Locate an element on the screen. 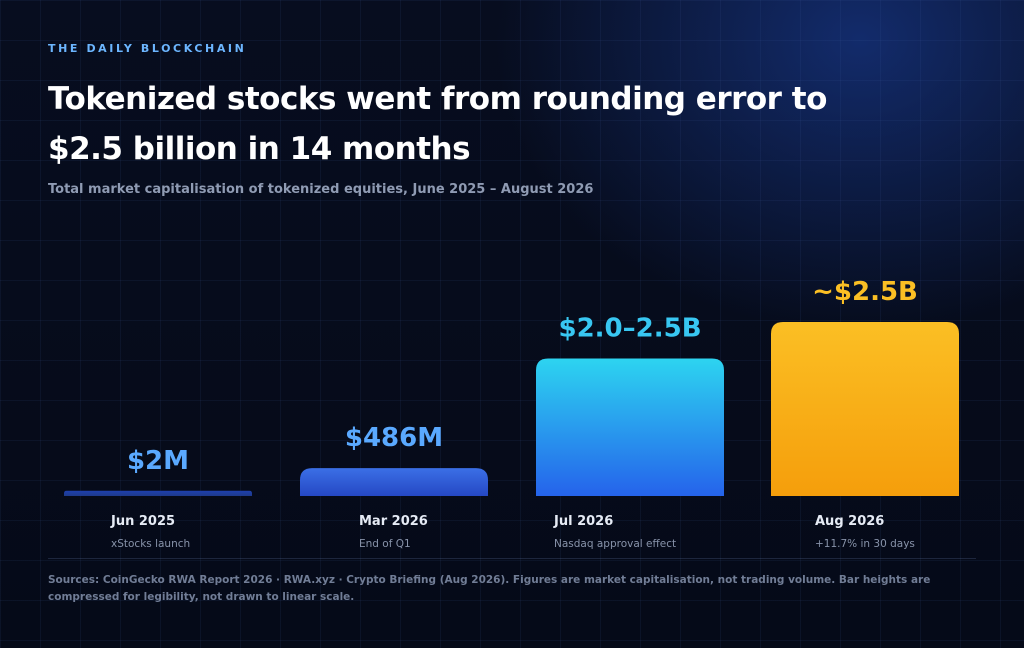 This screenshot has width=1024, height=648. category-note: xStocks launch is located at coordinates (150, 544).